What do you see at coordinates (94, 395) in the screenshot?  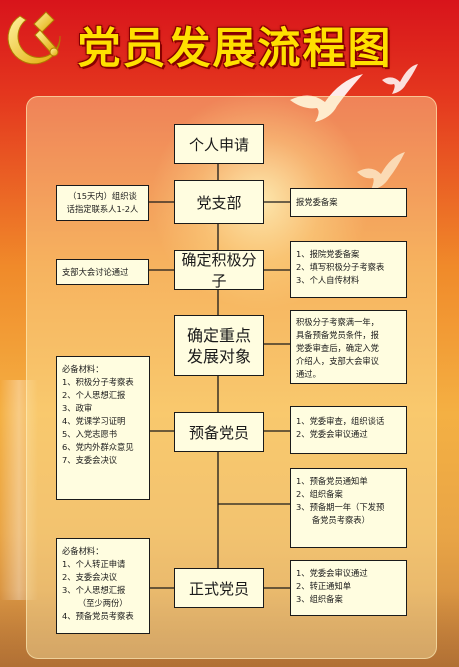 I see `list-item: 2、个人思想汇报` at bounding box center [94, 395].